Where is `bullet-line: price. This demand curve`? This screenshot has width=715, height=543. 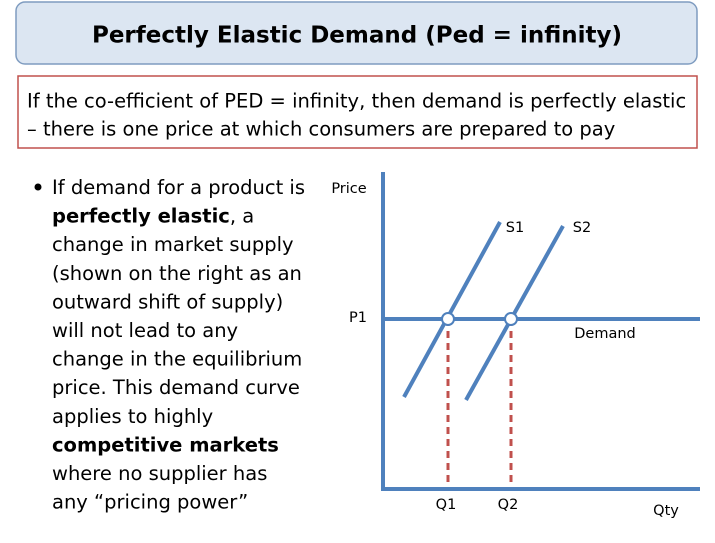
bullet-line: price. This demand curve is located at coordinates (176, 387).